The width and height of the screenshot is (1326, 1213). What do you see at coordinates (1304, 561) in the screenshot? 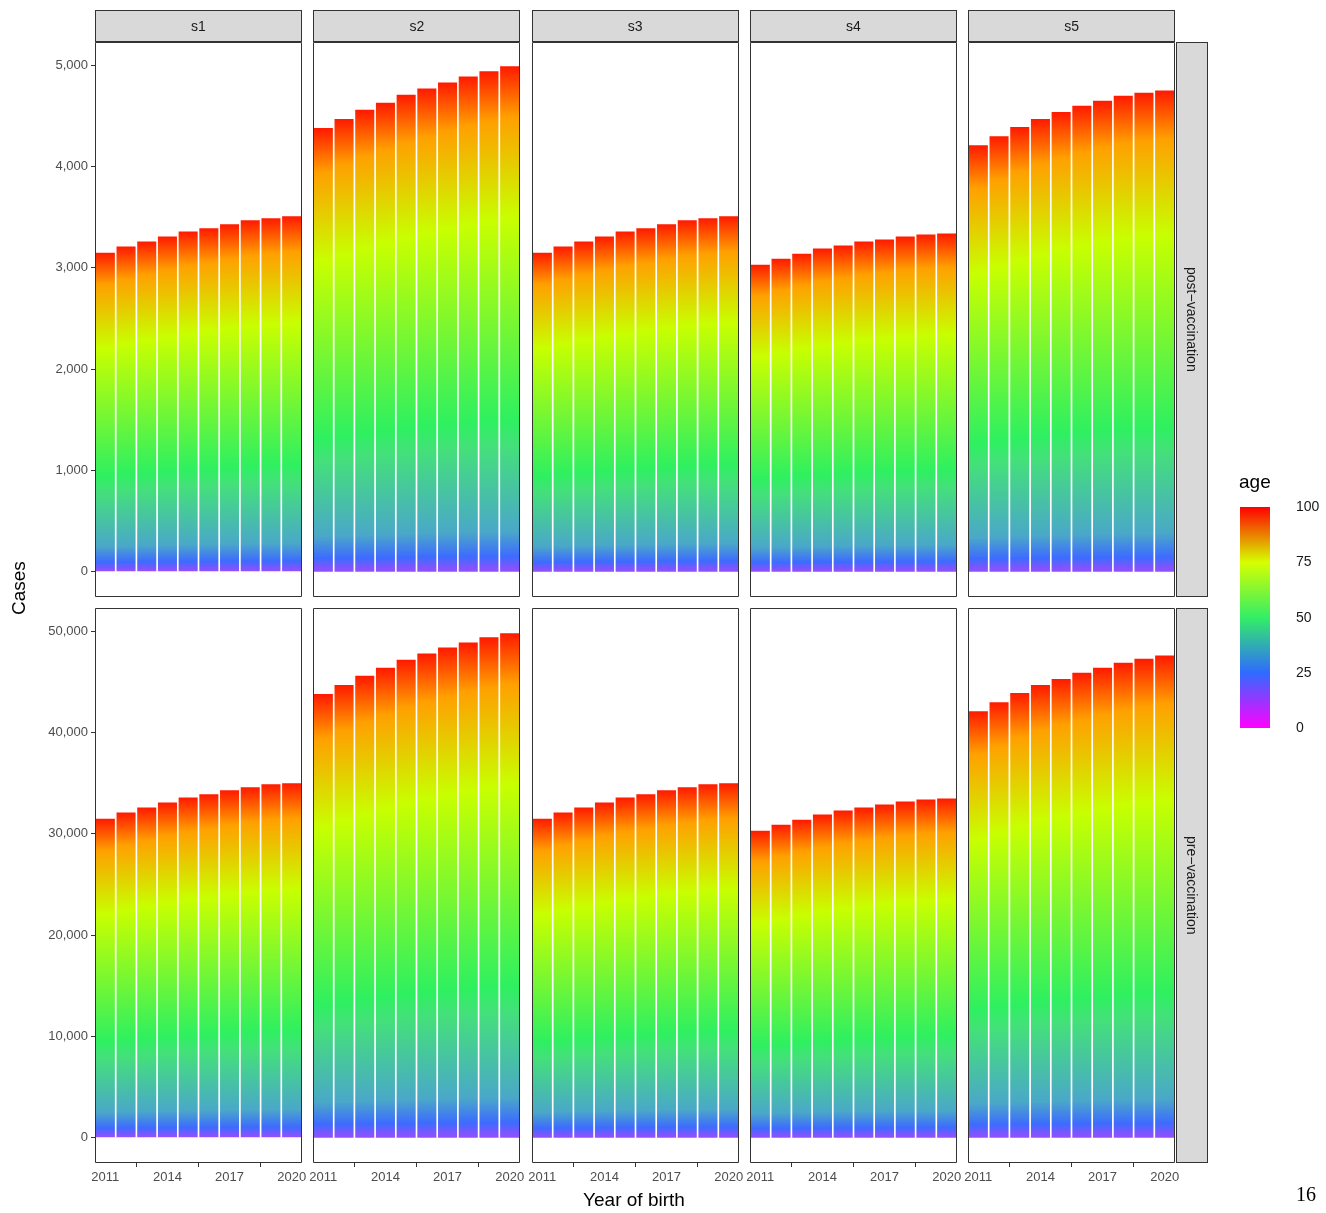
I see `color-bar-label: 75` at bounding box center [1304, 561].